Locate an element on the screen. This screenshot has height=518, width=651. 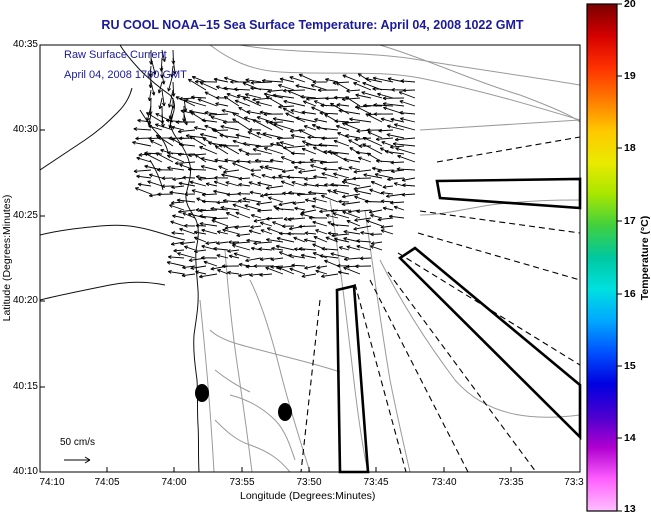
colorbar-tick-label: 20 is located at coordinates (630, 5).